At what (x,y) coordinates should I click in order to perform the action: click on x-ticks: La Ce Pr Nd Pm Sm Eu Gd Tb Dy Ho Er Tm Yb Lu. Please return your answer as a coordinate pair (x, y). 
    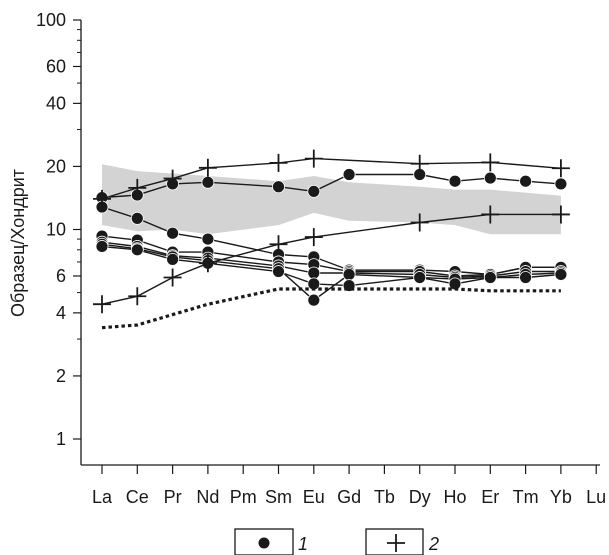
    Looking at the image, I should click on (349, 486).